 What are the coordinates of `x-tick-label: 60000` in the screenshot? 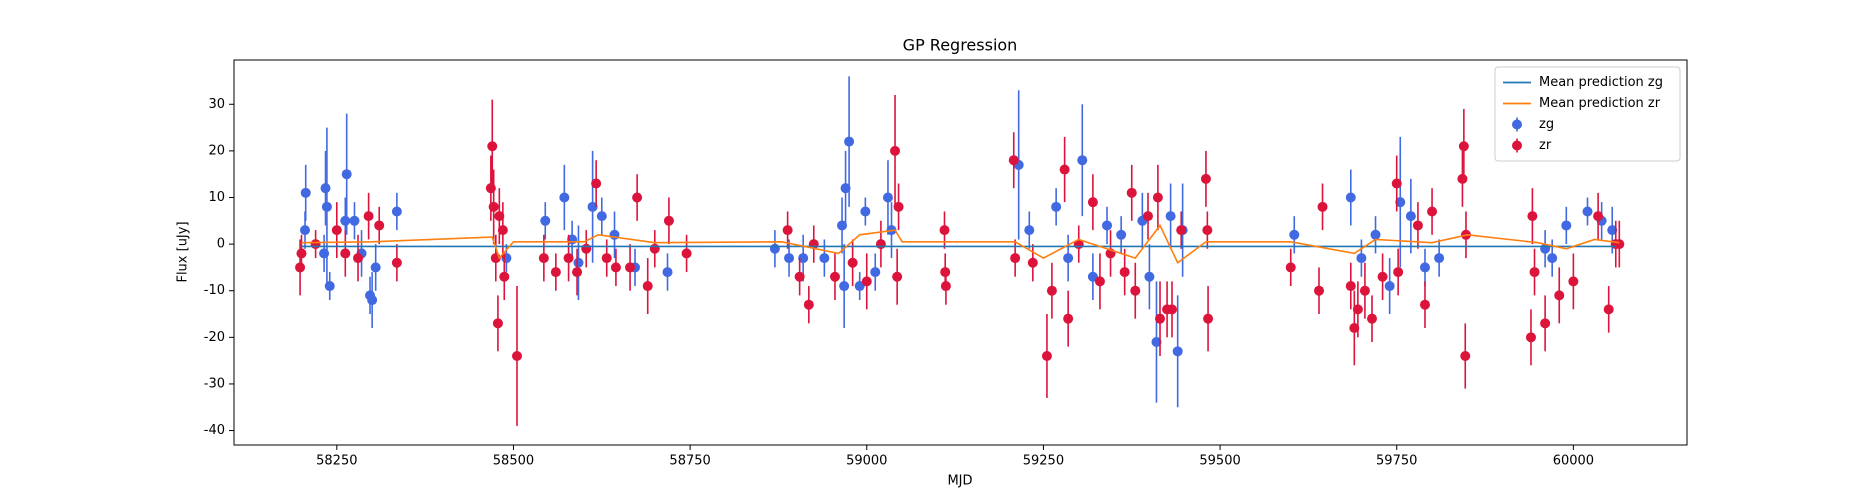 It's located at (1573, 461).